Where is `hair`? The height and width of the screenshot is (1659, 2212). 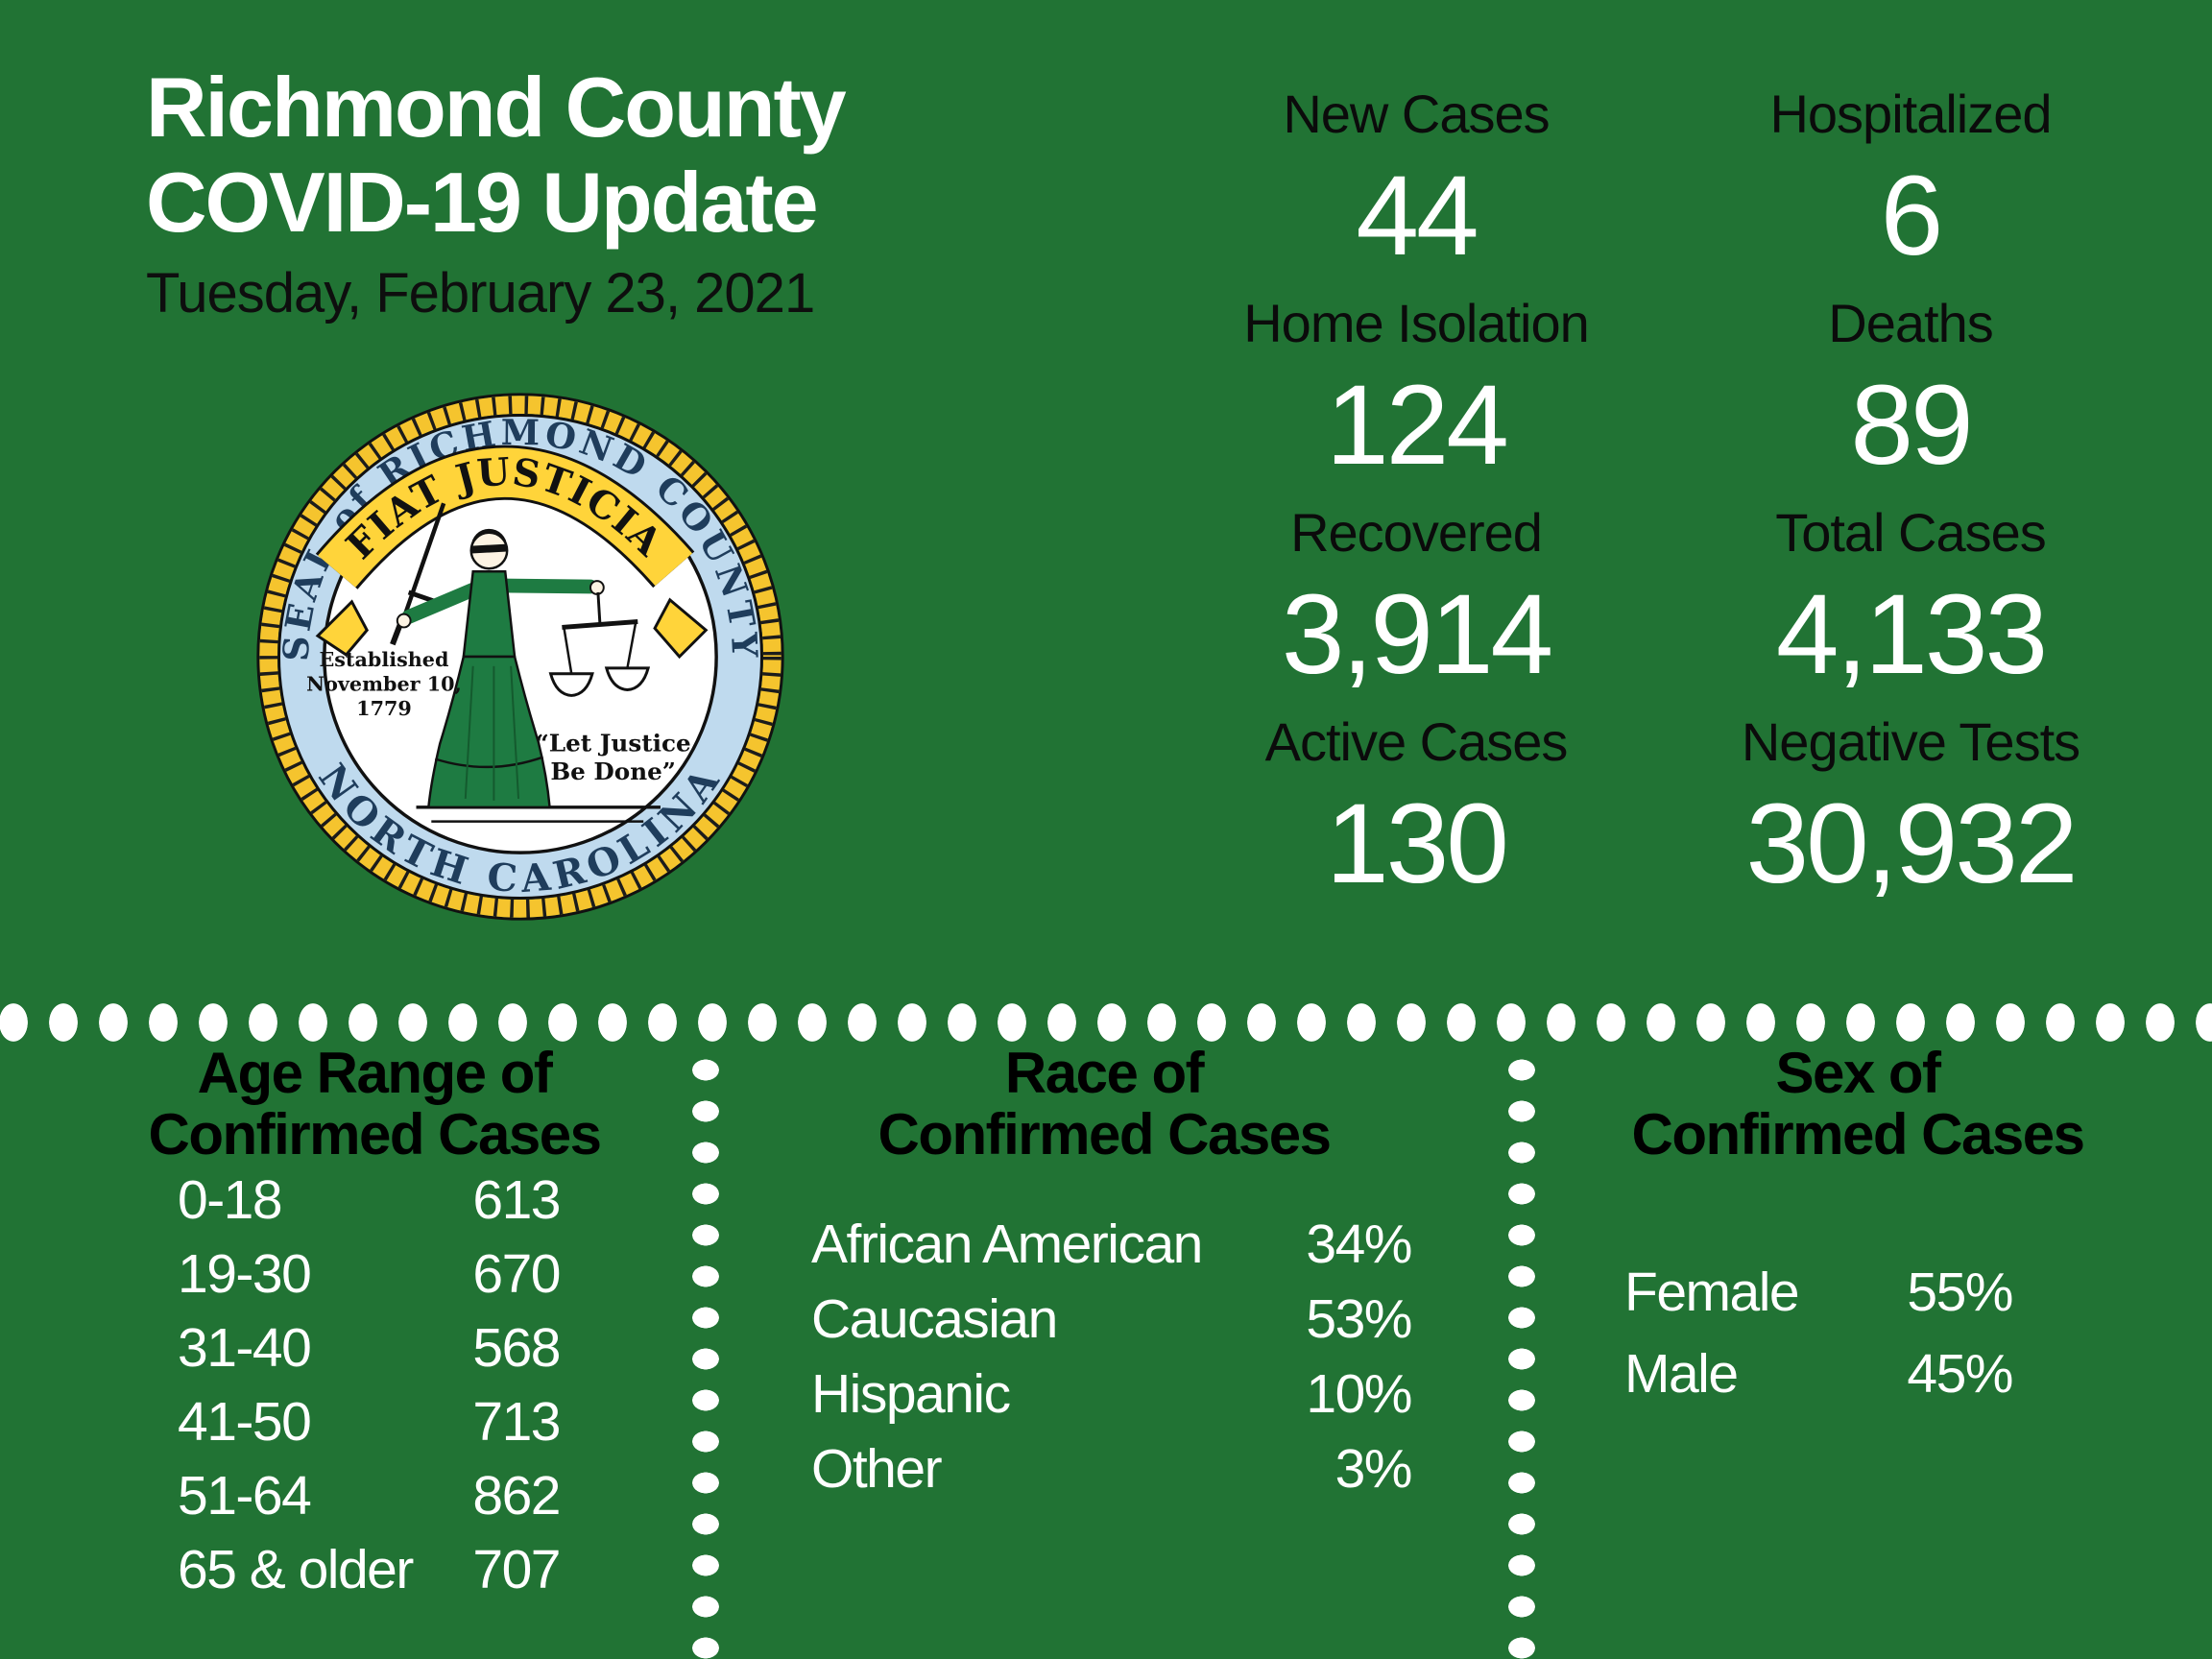 hair is located at coordinates (489, 537).